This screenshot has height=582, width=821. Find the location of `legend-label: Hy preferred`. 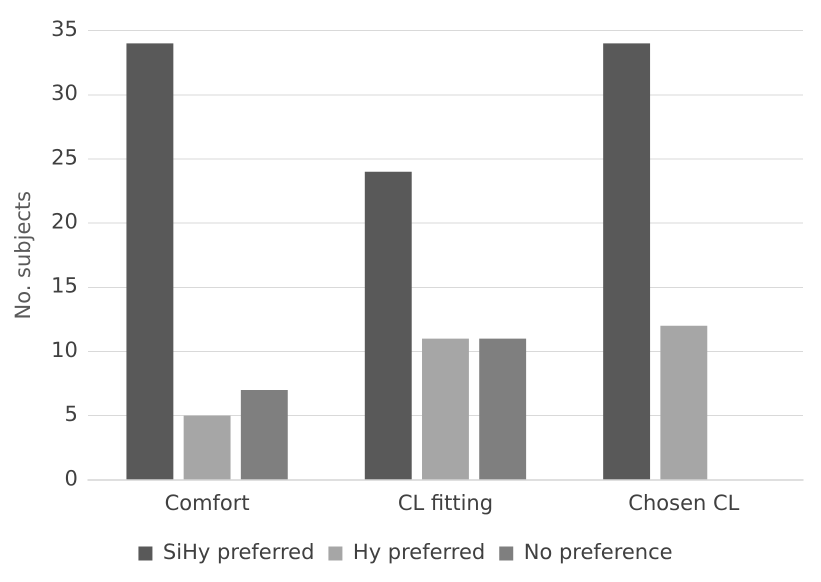

legend-label: Hy preferred is located at coordinates (419, 552).